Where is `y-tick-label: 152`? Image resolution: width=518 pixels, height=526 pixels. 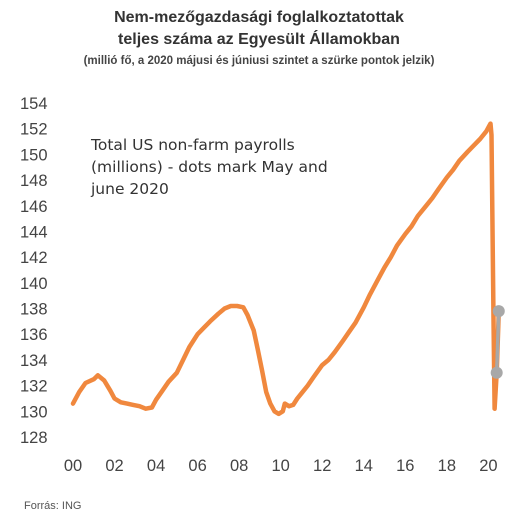
y-tick-label: 152 is located at coordinates (34, 130).